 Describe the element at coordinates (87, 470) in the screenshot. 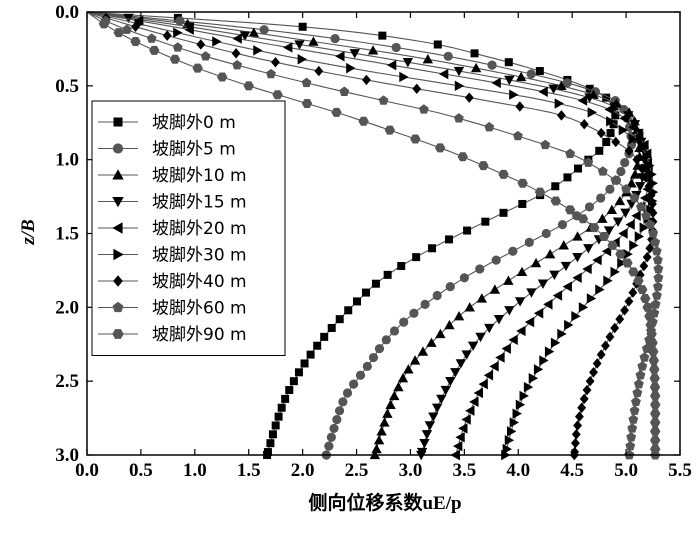

I see `x-tick-label: 0.0` at that location.